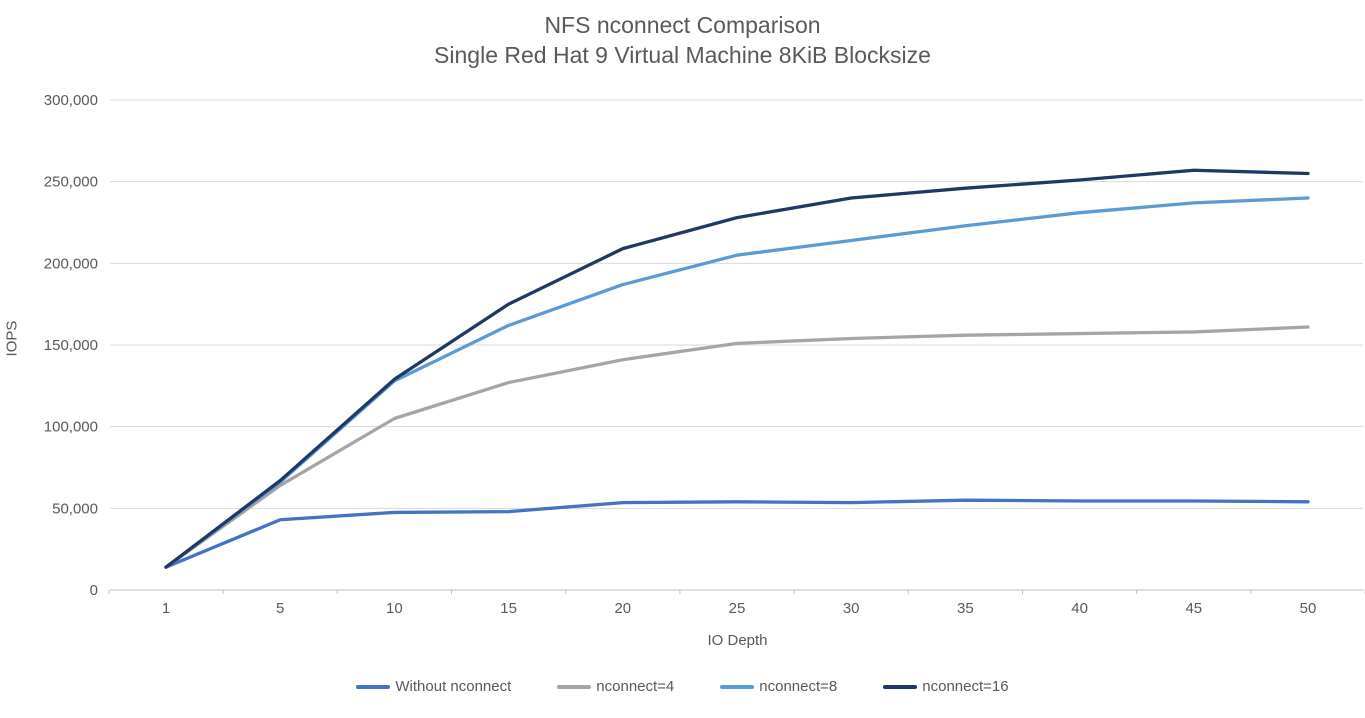  What do you see at coordinates (94, 590) in the screenshot?
I see `y-axis-tick-label: 0` at bounding box center [94, 590].